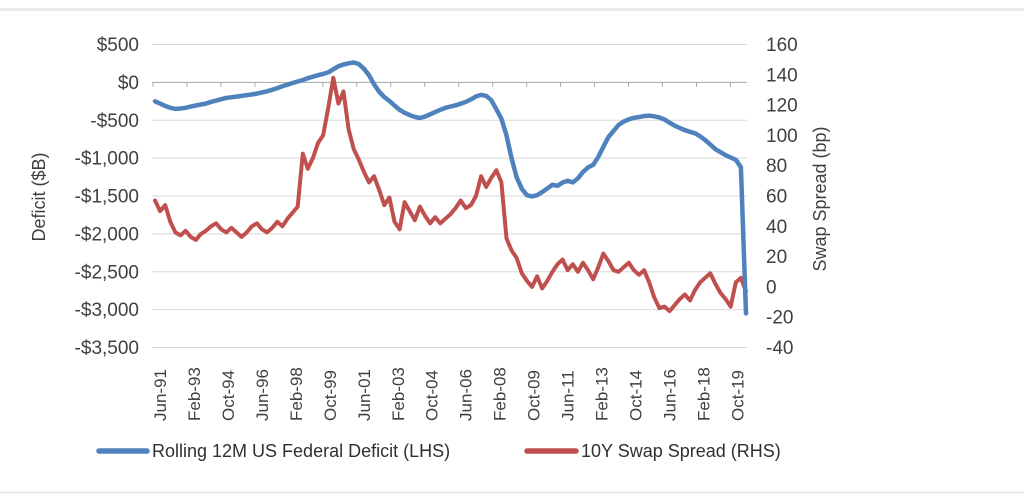  What do you see at coordinates (160, 395) in the screenshot?
I see `x-axis-tick-label: Jun-91` at bounding box center [160, 395].